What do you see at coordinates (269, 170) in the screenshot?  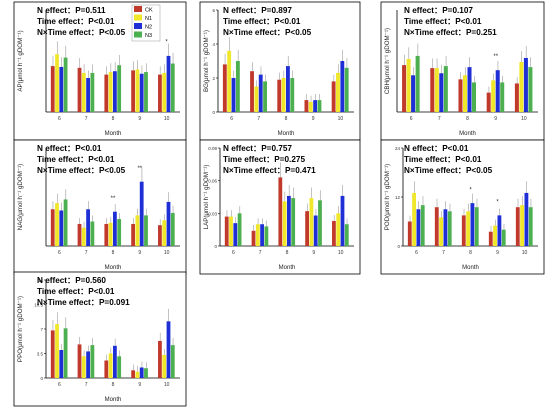 I see `stat-line: N×Time effect：P=0.471` at bounding box center [269, 170].